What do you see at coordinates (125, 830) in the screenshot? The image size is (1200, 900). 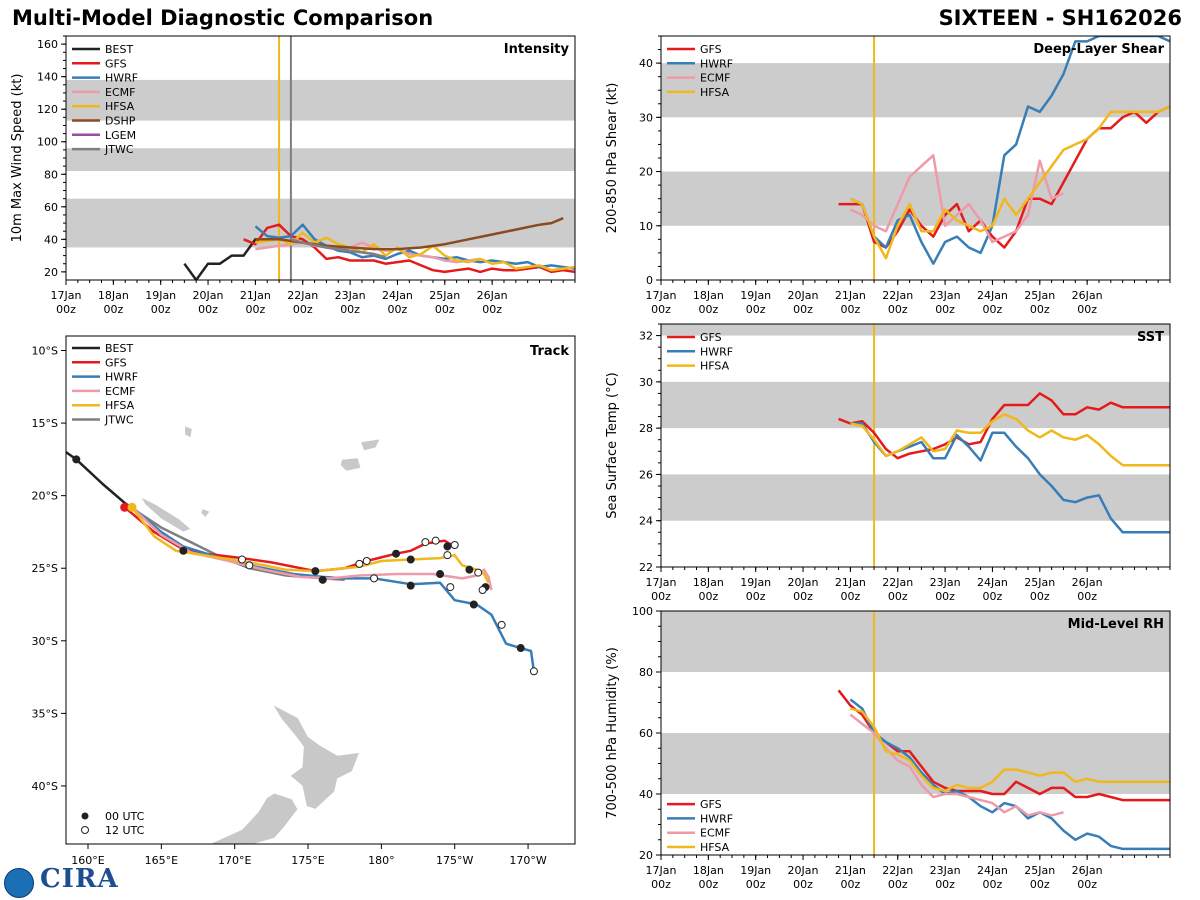 I see `legend-label-12utc: 12 UTC` at bounding box center [125, 830].